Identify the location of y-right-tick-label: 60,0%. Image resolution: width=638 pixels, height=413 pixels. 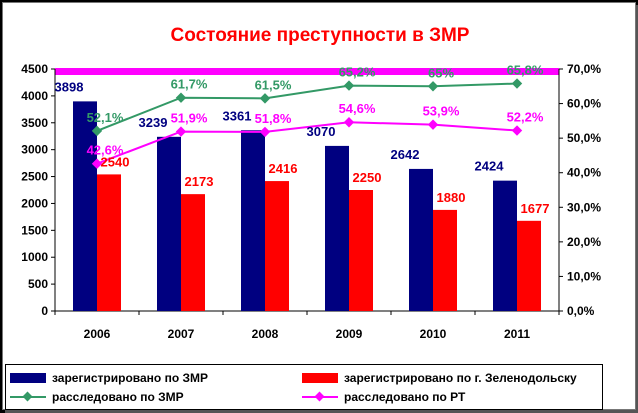
(584, 104).